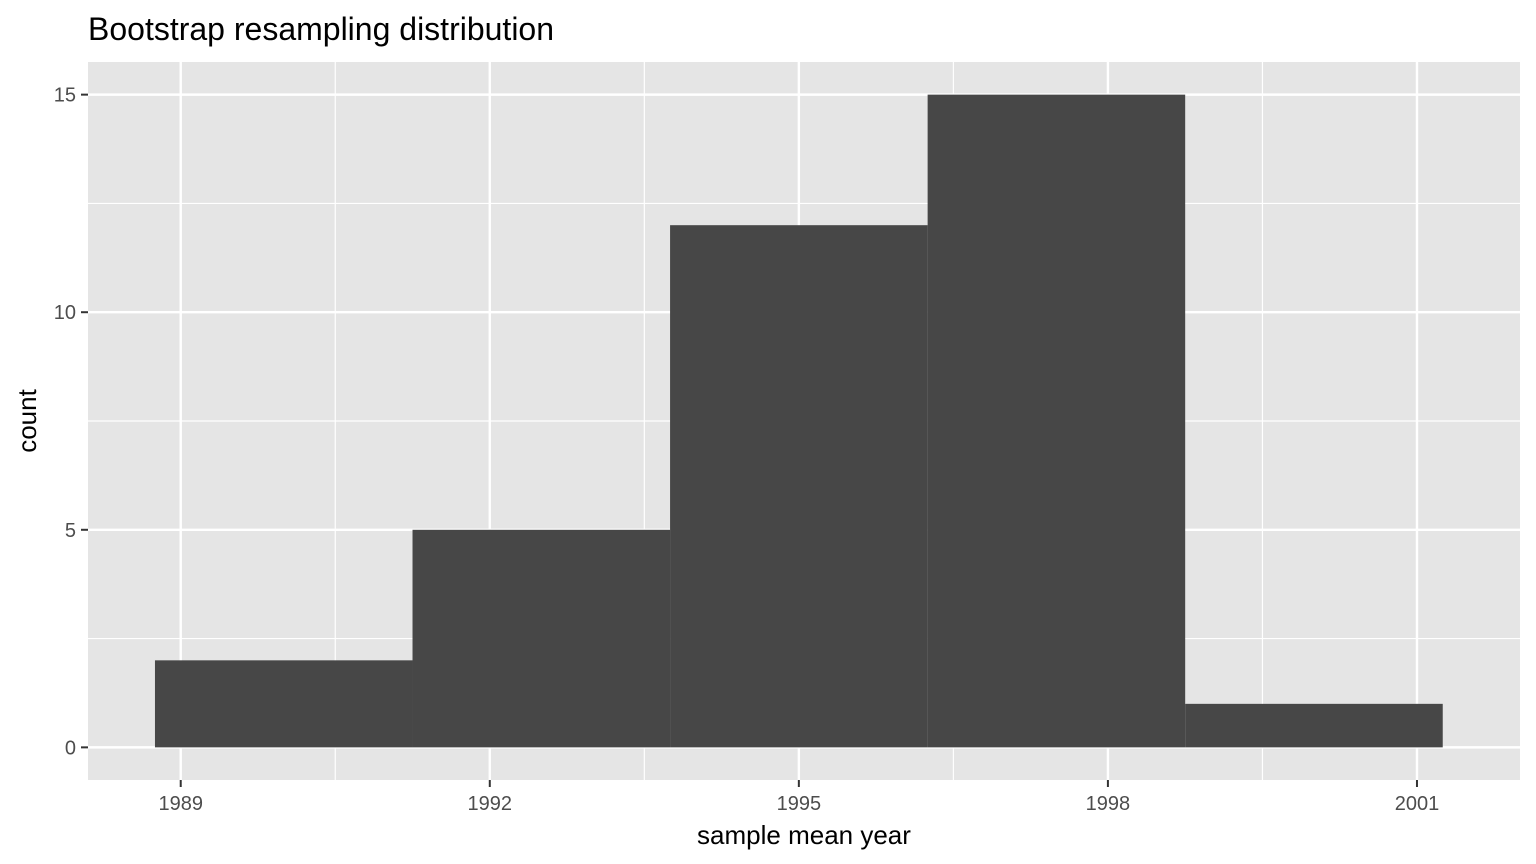 The image size is (1536, 864). Describe the element at coordinates (70, 748) in the screenshot. I see `y-tick-label: 0` at that location.